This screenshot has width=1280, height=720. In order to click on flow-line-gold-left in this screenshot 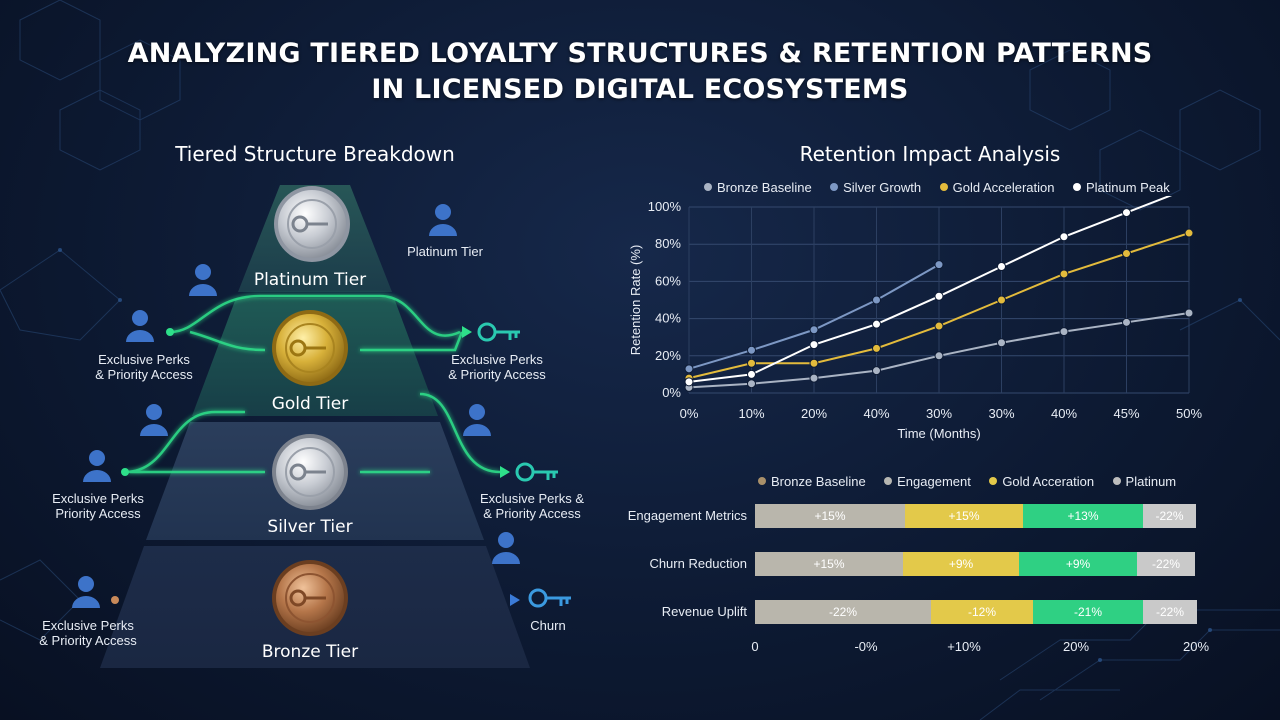, I will do `click(315, 315)`.